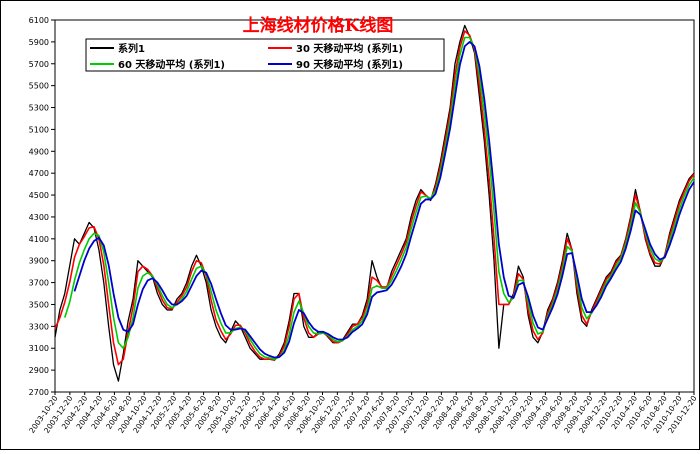 This screenshot has height=454, width=700. Describe the element at coordinates (39, 86) in the screenshot. I see `y-tick-label: 5500` at that location.